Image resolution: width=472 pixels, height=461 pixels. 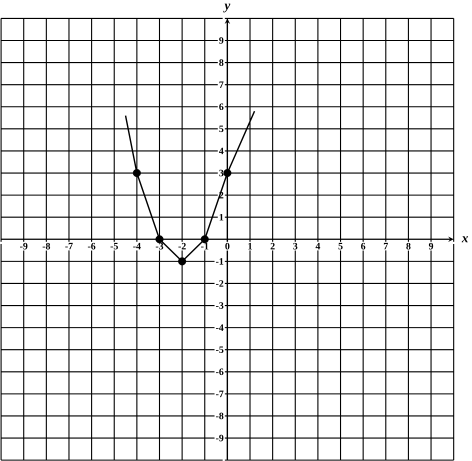 I want to click on y-tick-label: 8, so click(x=221, y=62).